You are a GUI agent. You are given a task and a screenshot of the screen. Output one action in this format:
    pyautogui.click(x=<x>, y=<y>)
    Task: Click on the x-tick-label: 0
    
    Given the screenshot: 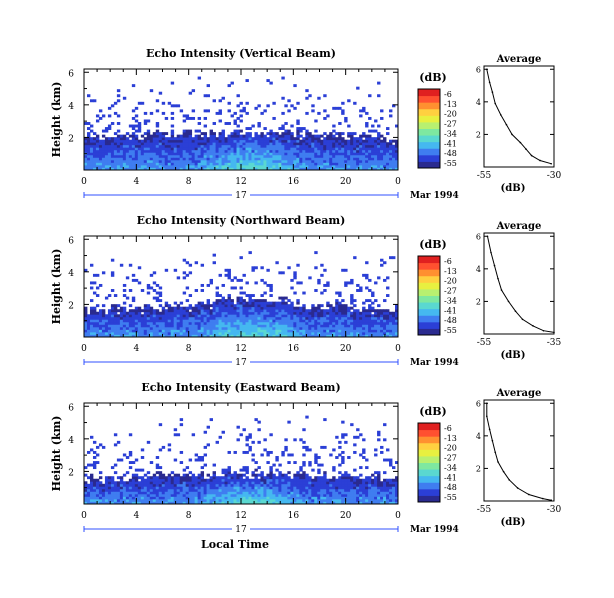 What is the action you would take?
    pyautogui.click(x=398, y=182)
    